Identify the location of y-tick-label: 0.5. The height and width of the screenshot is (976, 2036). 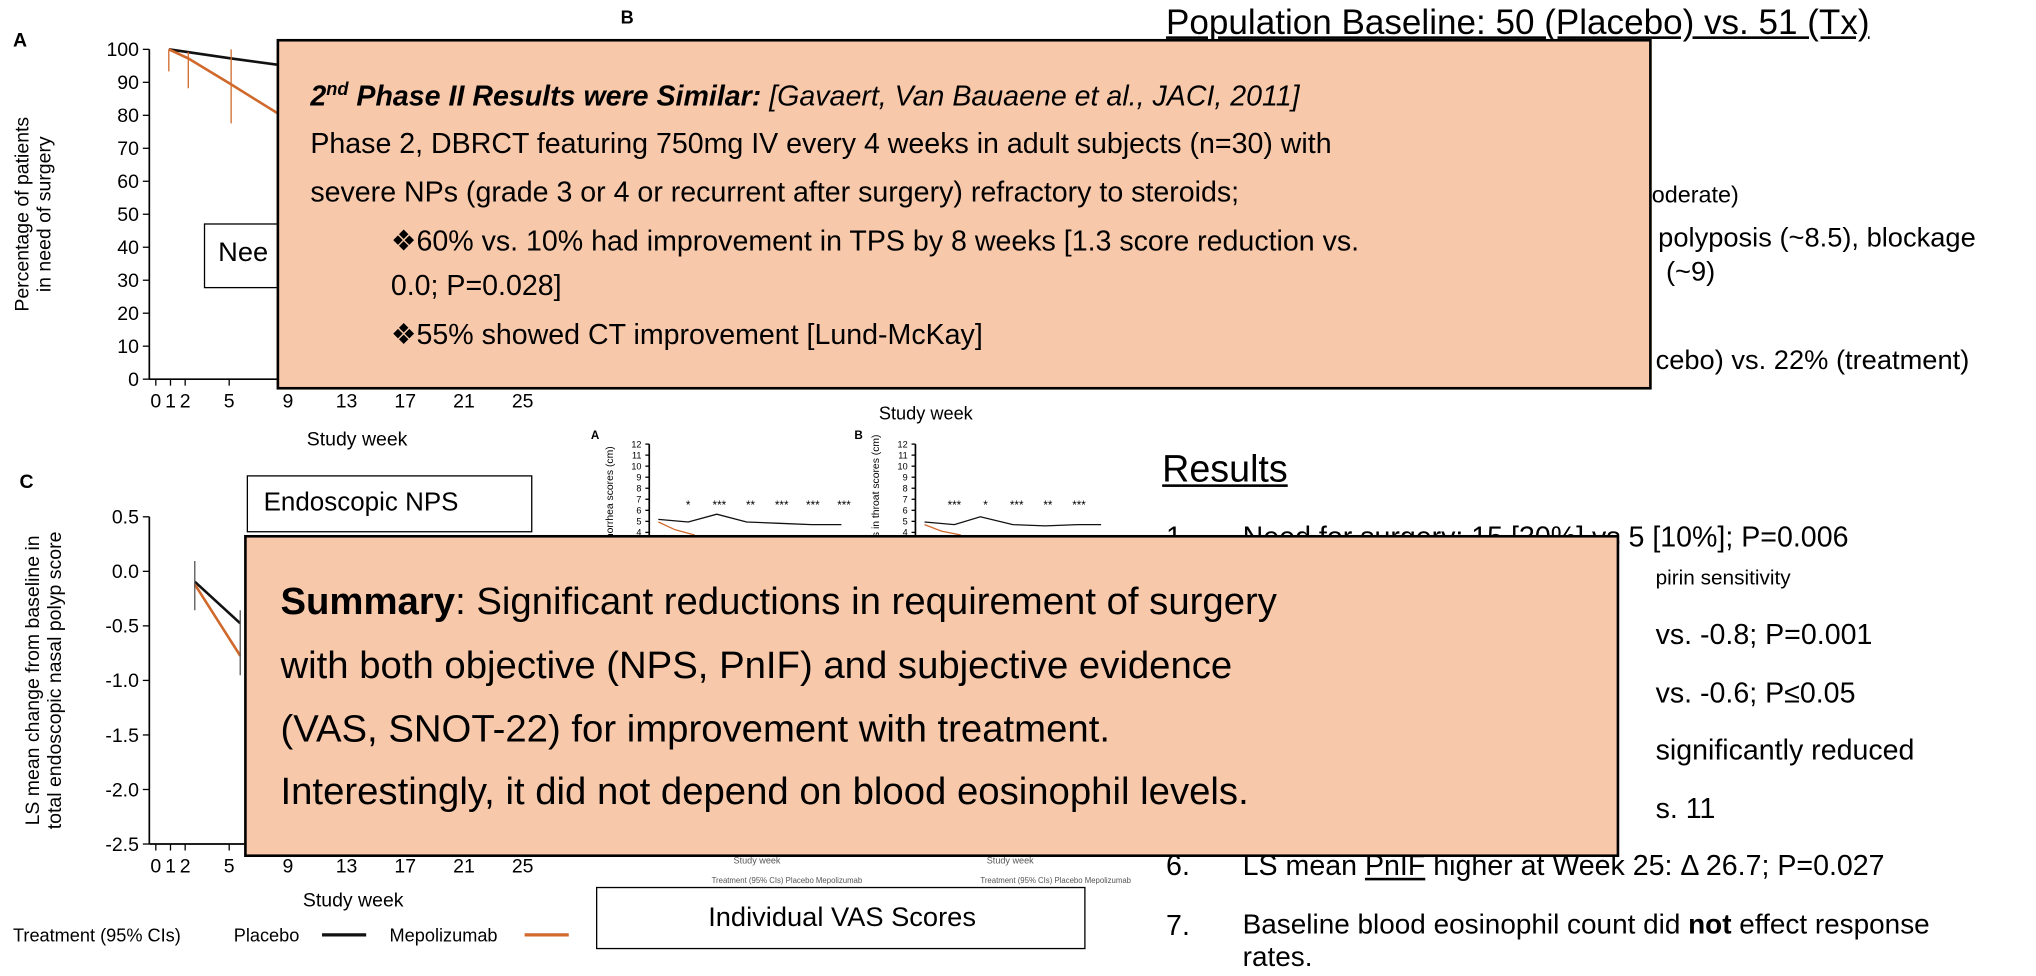
(125, 518).